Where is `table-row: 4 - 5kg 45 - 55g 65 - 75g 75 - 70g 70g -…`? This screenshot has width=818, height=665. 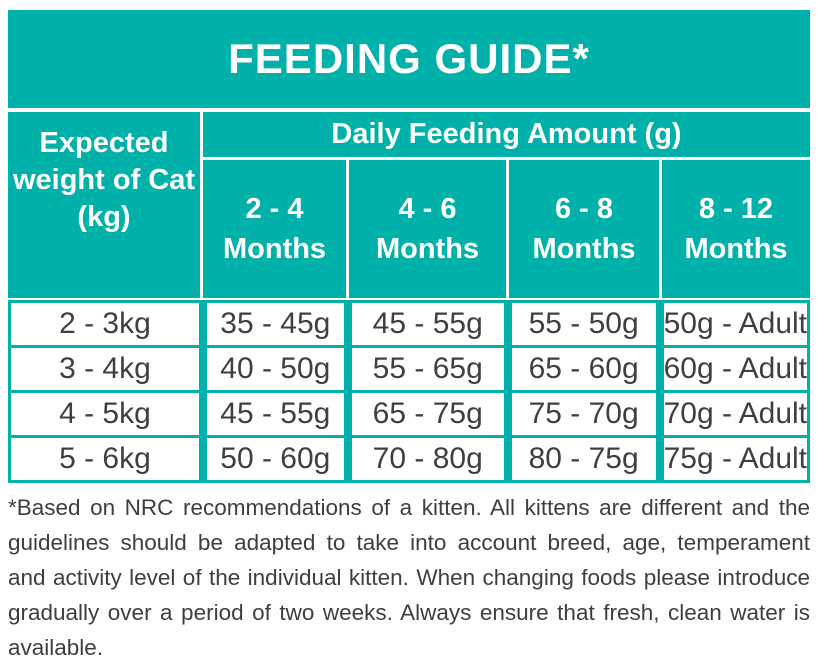
table-row: 4 - 5kg 45 - 55g 65 - 75g 75 - 70g 70g -… is located at coordinates (409, 415).